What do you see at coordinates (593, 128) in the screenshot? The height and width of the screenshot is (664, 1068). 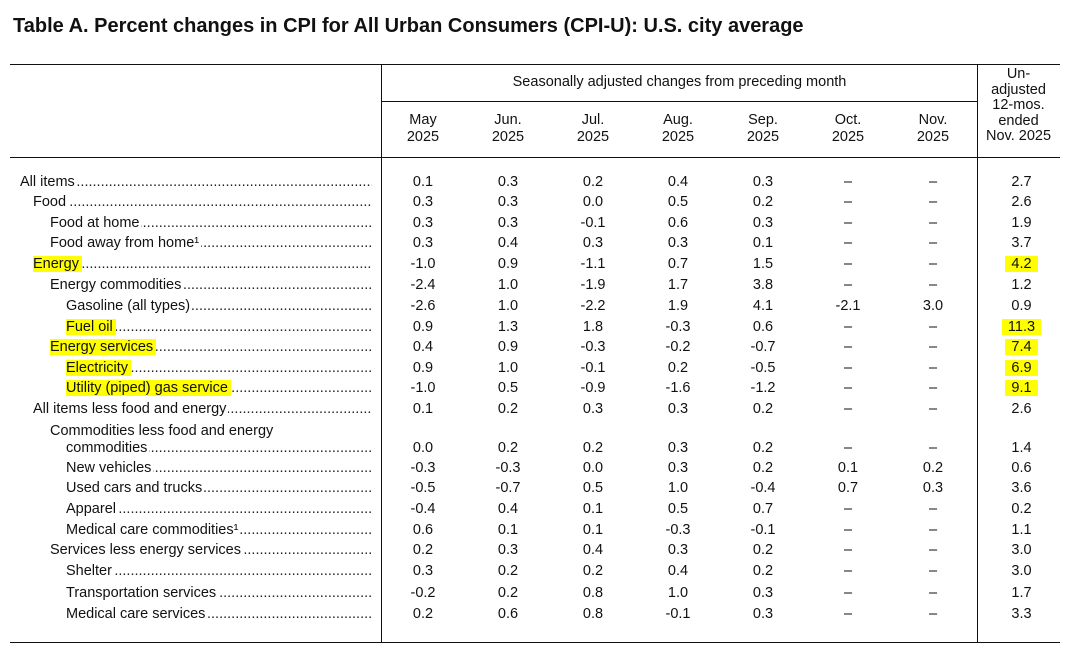 I see `col-header-jul: Jul. 2025` at bounding box center [593, 128].